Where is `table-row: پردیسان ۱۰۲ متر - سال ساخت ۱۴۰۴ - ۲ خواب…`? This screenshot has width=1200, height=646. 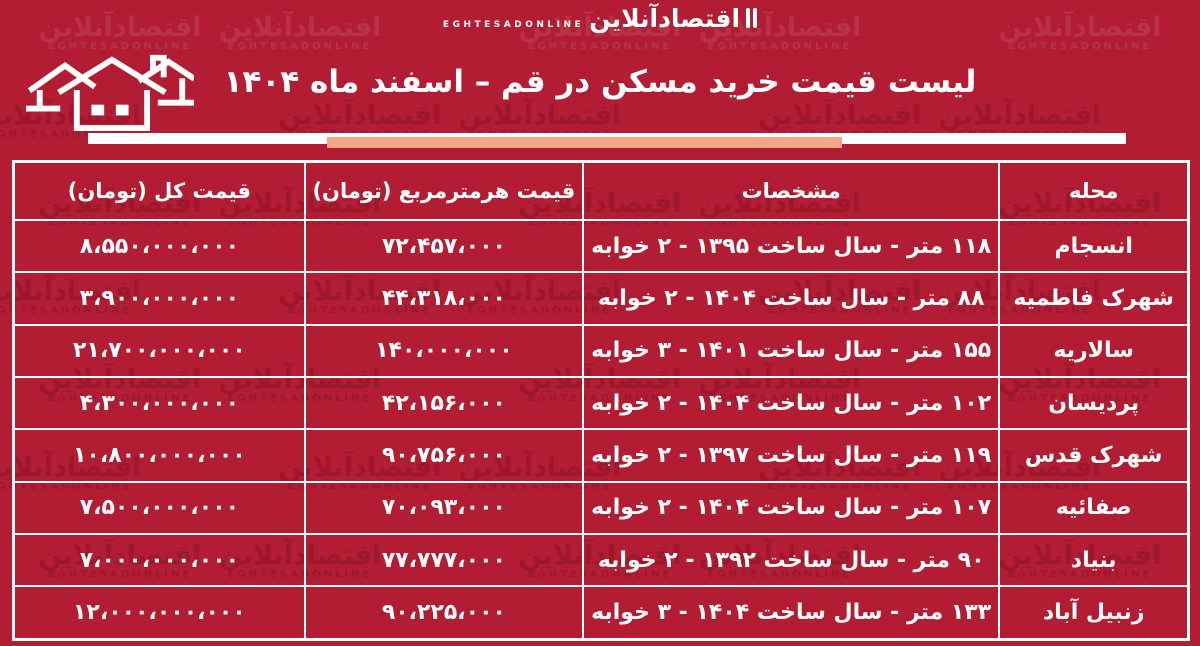 table-row: پردیسان ۱۰۲ متر - سال ساخت ۱۴۰۴ - ۲ خواب… is located at coordinates (601, 403).